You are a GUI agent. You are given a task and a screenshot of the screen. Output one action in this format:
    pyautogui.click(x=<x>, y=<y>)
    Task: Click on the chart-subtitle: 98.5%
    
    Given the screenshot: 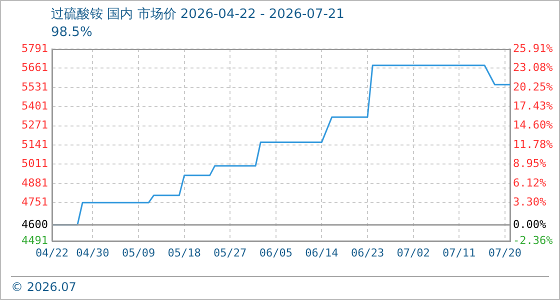 What is the action you would take?
    pyautogui.click(x=71, y=32)
    